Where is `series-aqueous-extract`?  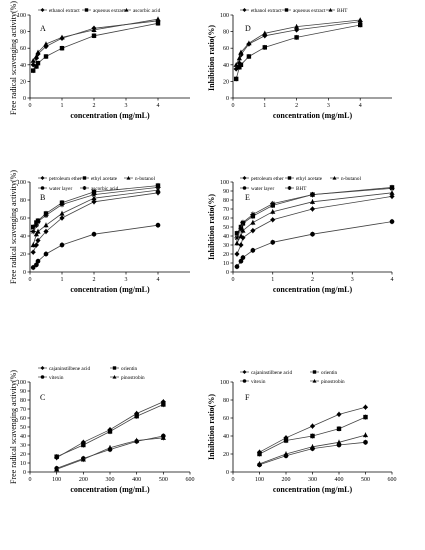
series-aqueous-extract is located at coordinates (95, 47).